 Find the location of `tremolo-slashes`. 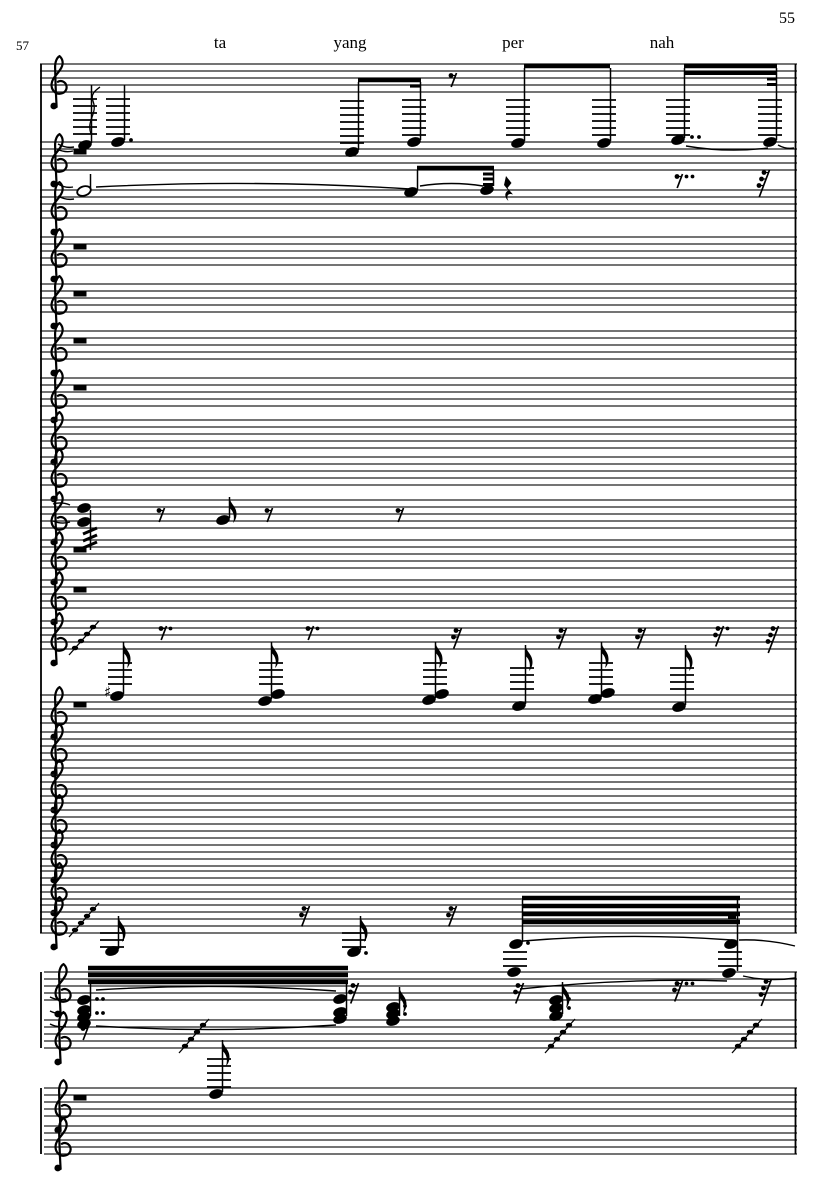

tremolo-slashes is located at coordinates (90, 538).